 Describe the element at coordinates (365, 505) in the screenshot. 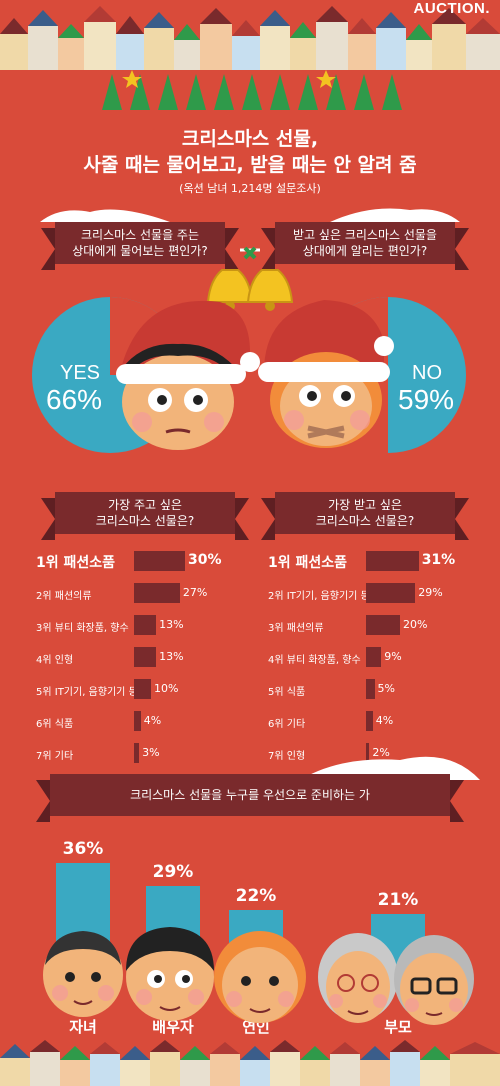

I see `receive-title-line1: 가장 받고 싶은` at that location.